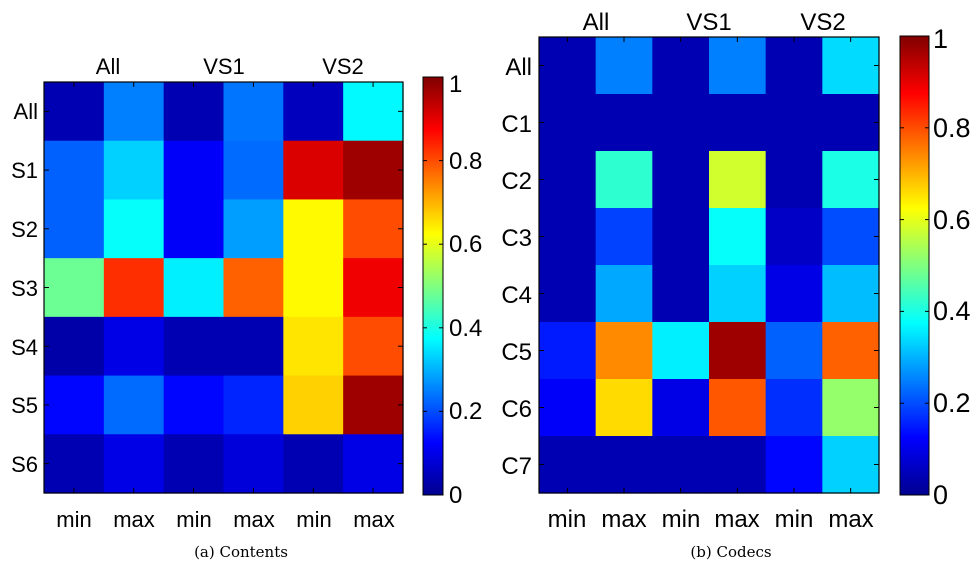 The height and width of the screenshot is (568, 977). Describe the element at coordinates (708, 22) in the screenshot. I see `group-label-vs1: VS1` at that location.